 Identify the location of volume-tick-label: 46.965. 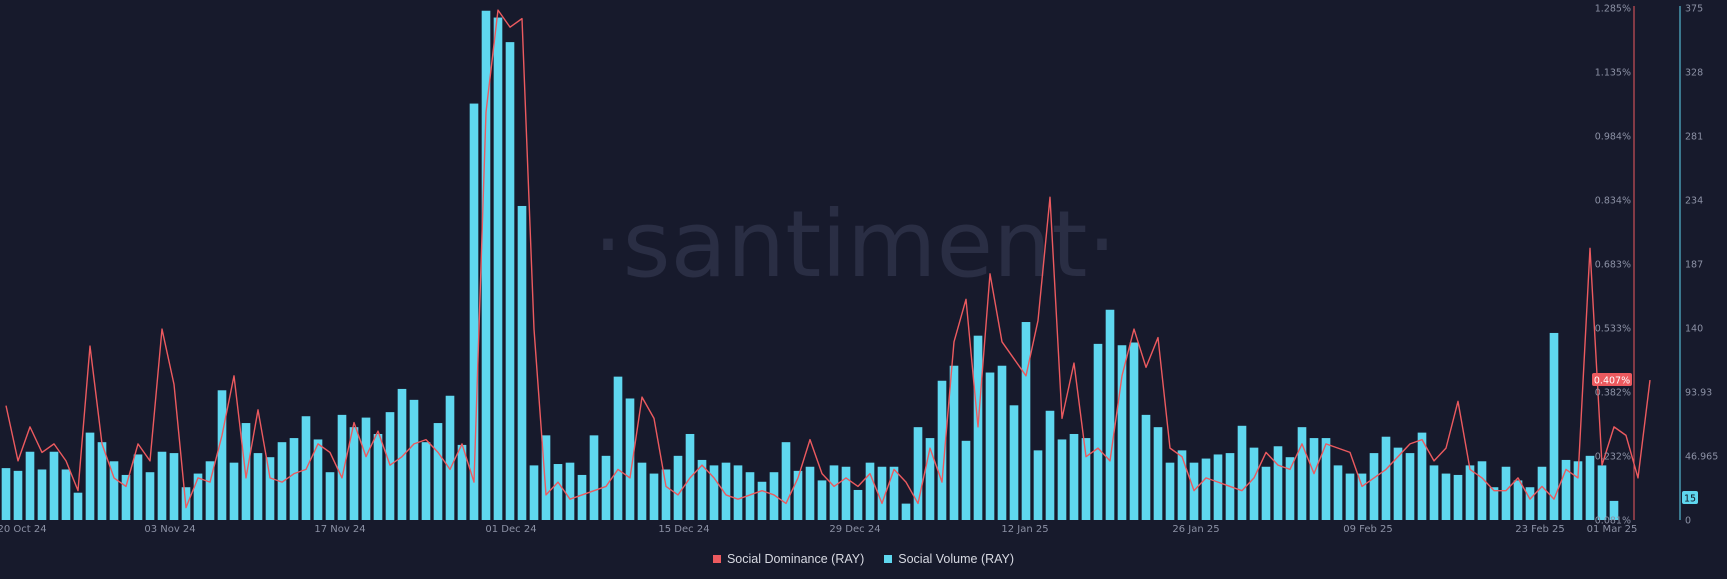
(1701, 457).